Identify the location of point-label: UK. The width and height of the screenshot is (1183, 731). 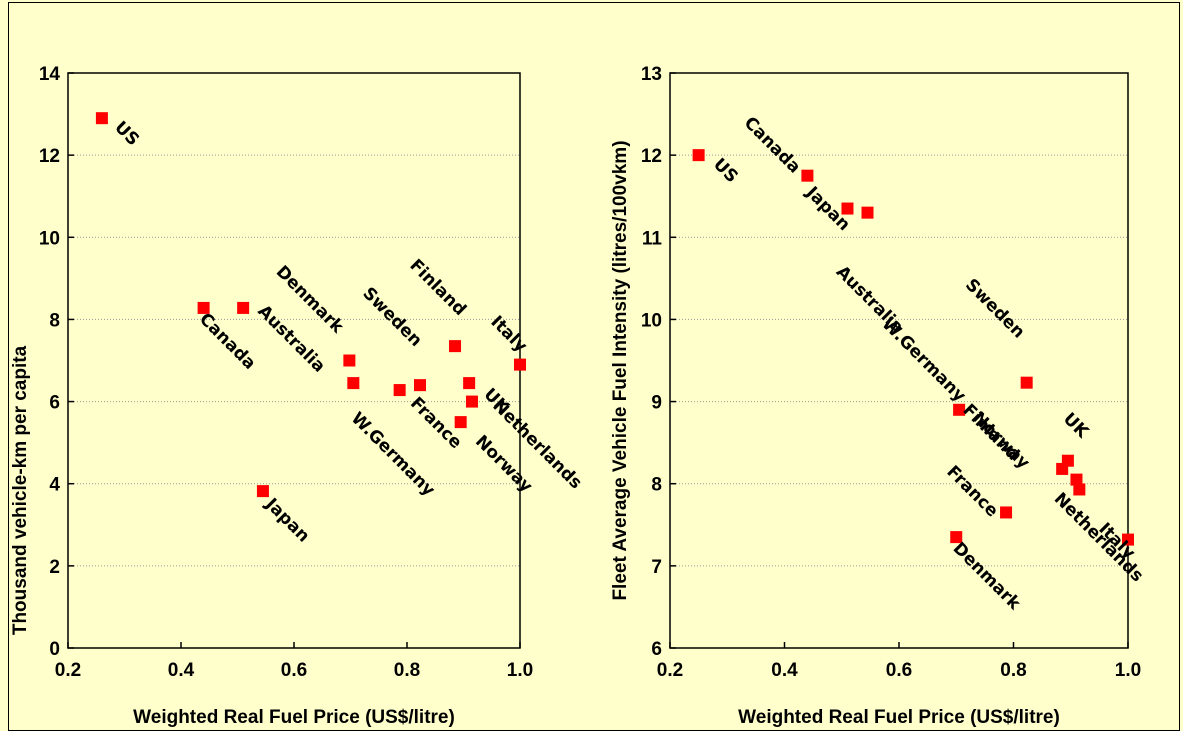
(1076, 426).